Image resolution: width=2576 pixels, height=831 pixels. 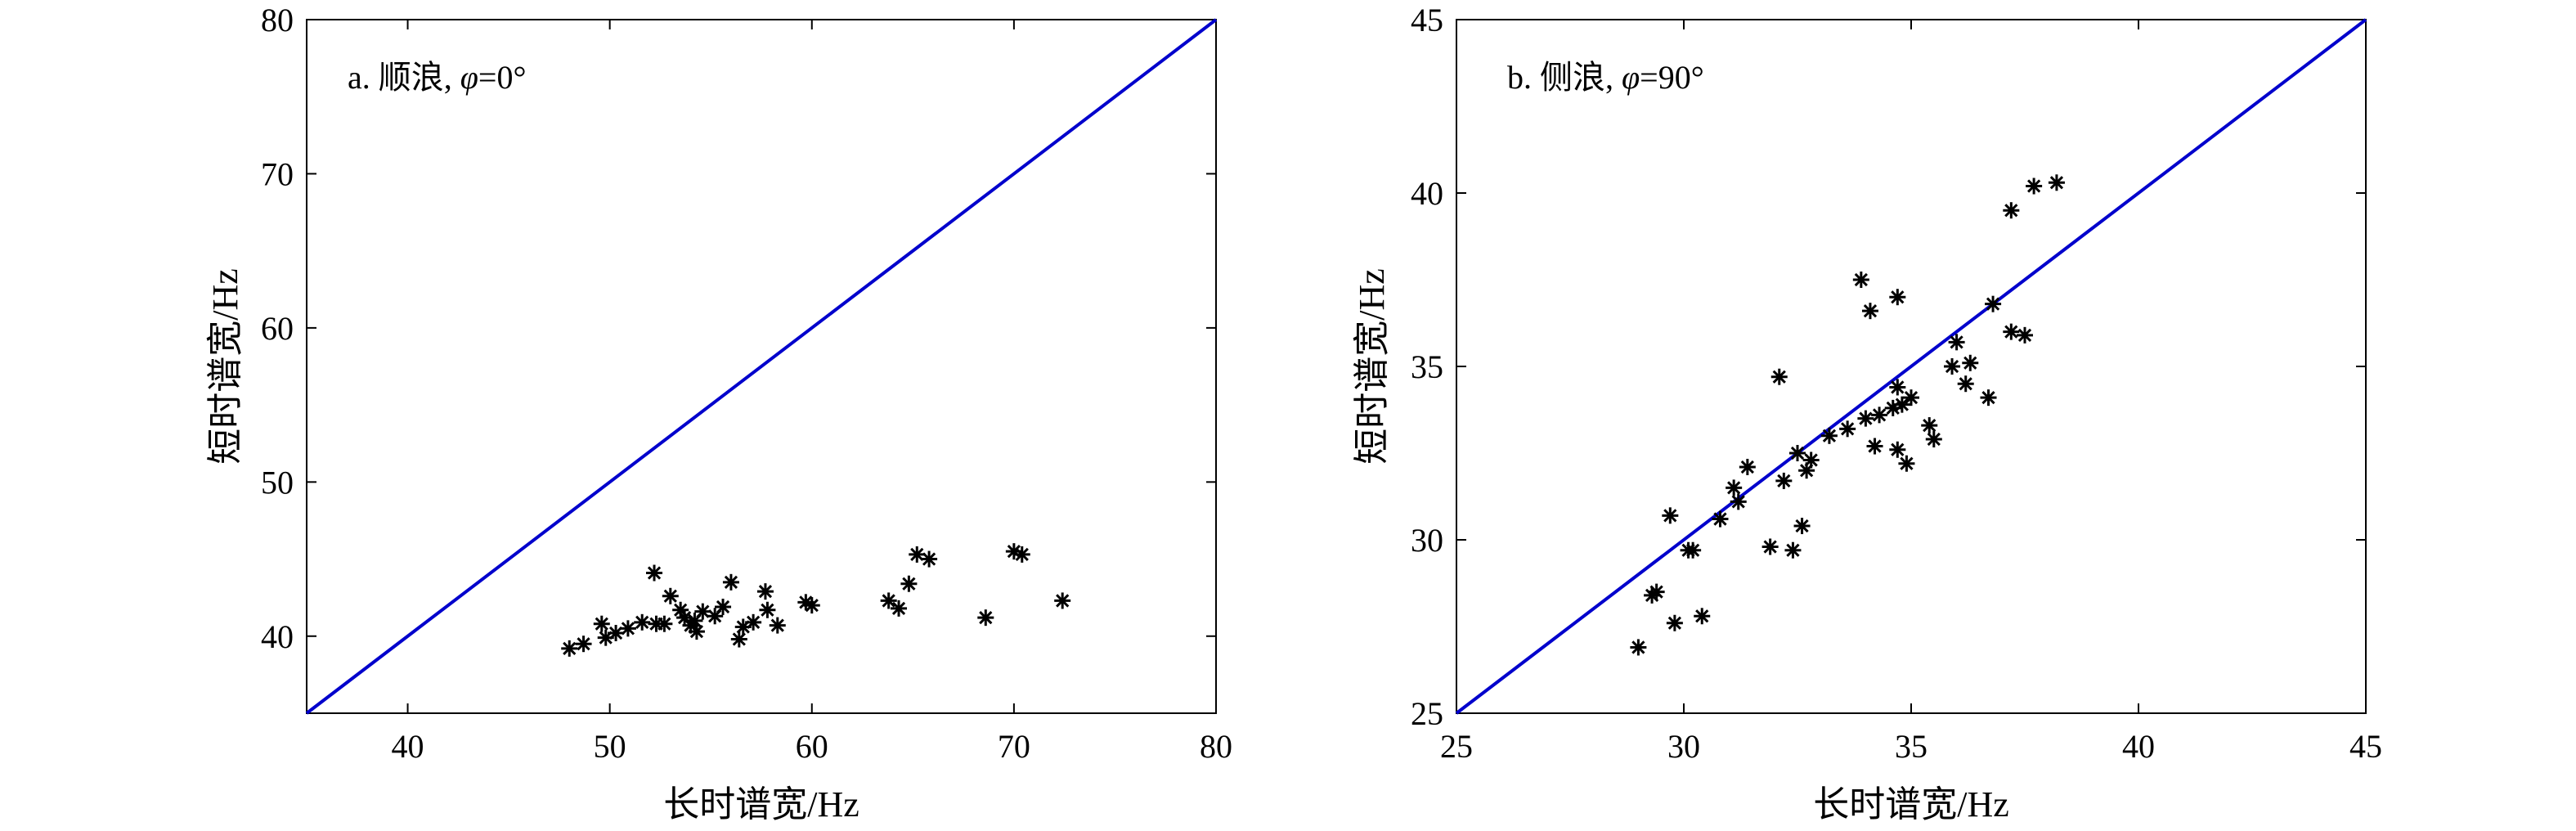 What do you see at coordinates (1372, 366) in the screenshot?
I see `panel-b-ylabel: 短时谱宽/Hz` at bounding box center [1372, 366].